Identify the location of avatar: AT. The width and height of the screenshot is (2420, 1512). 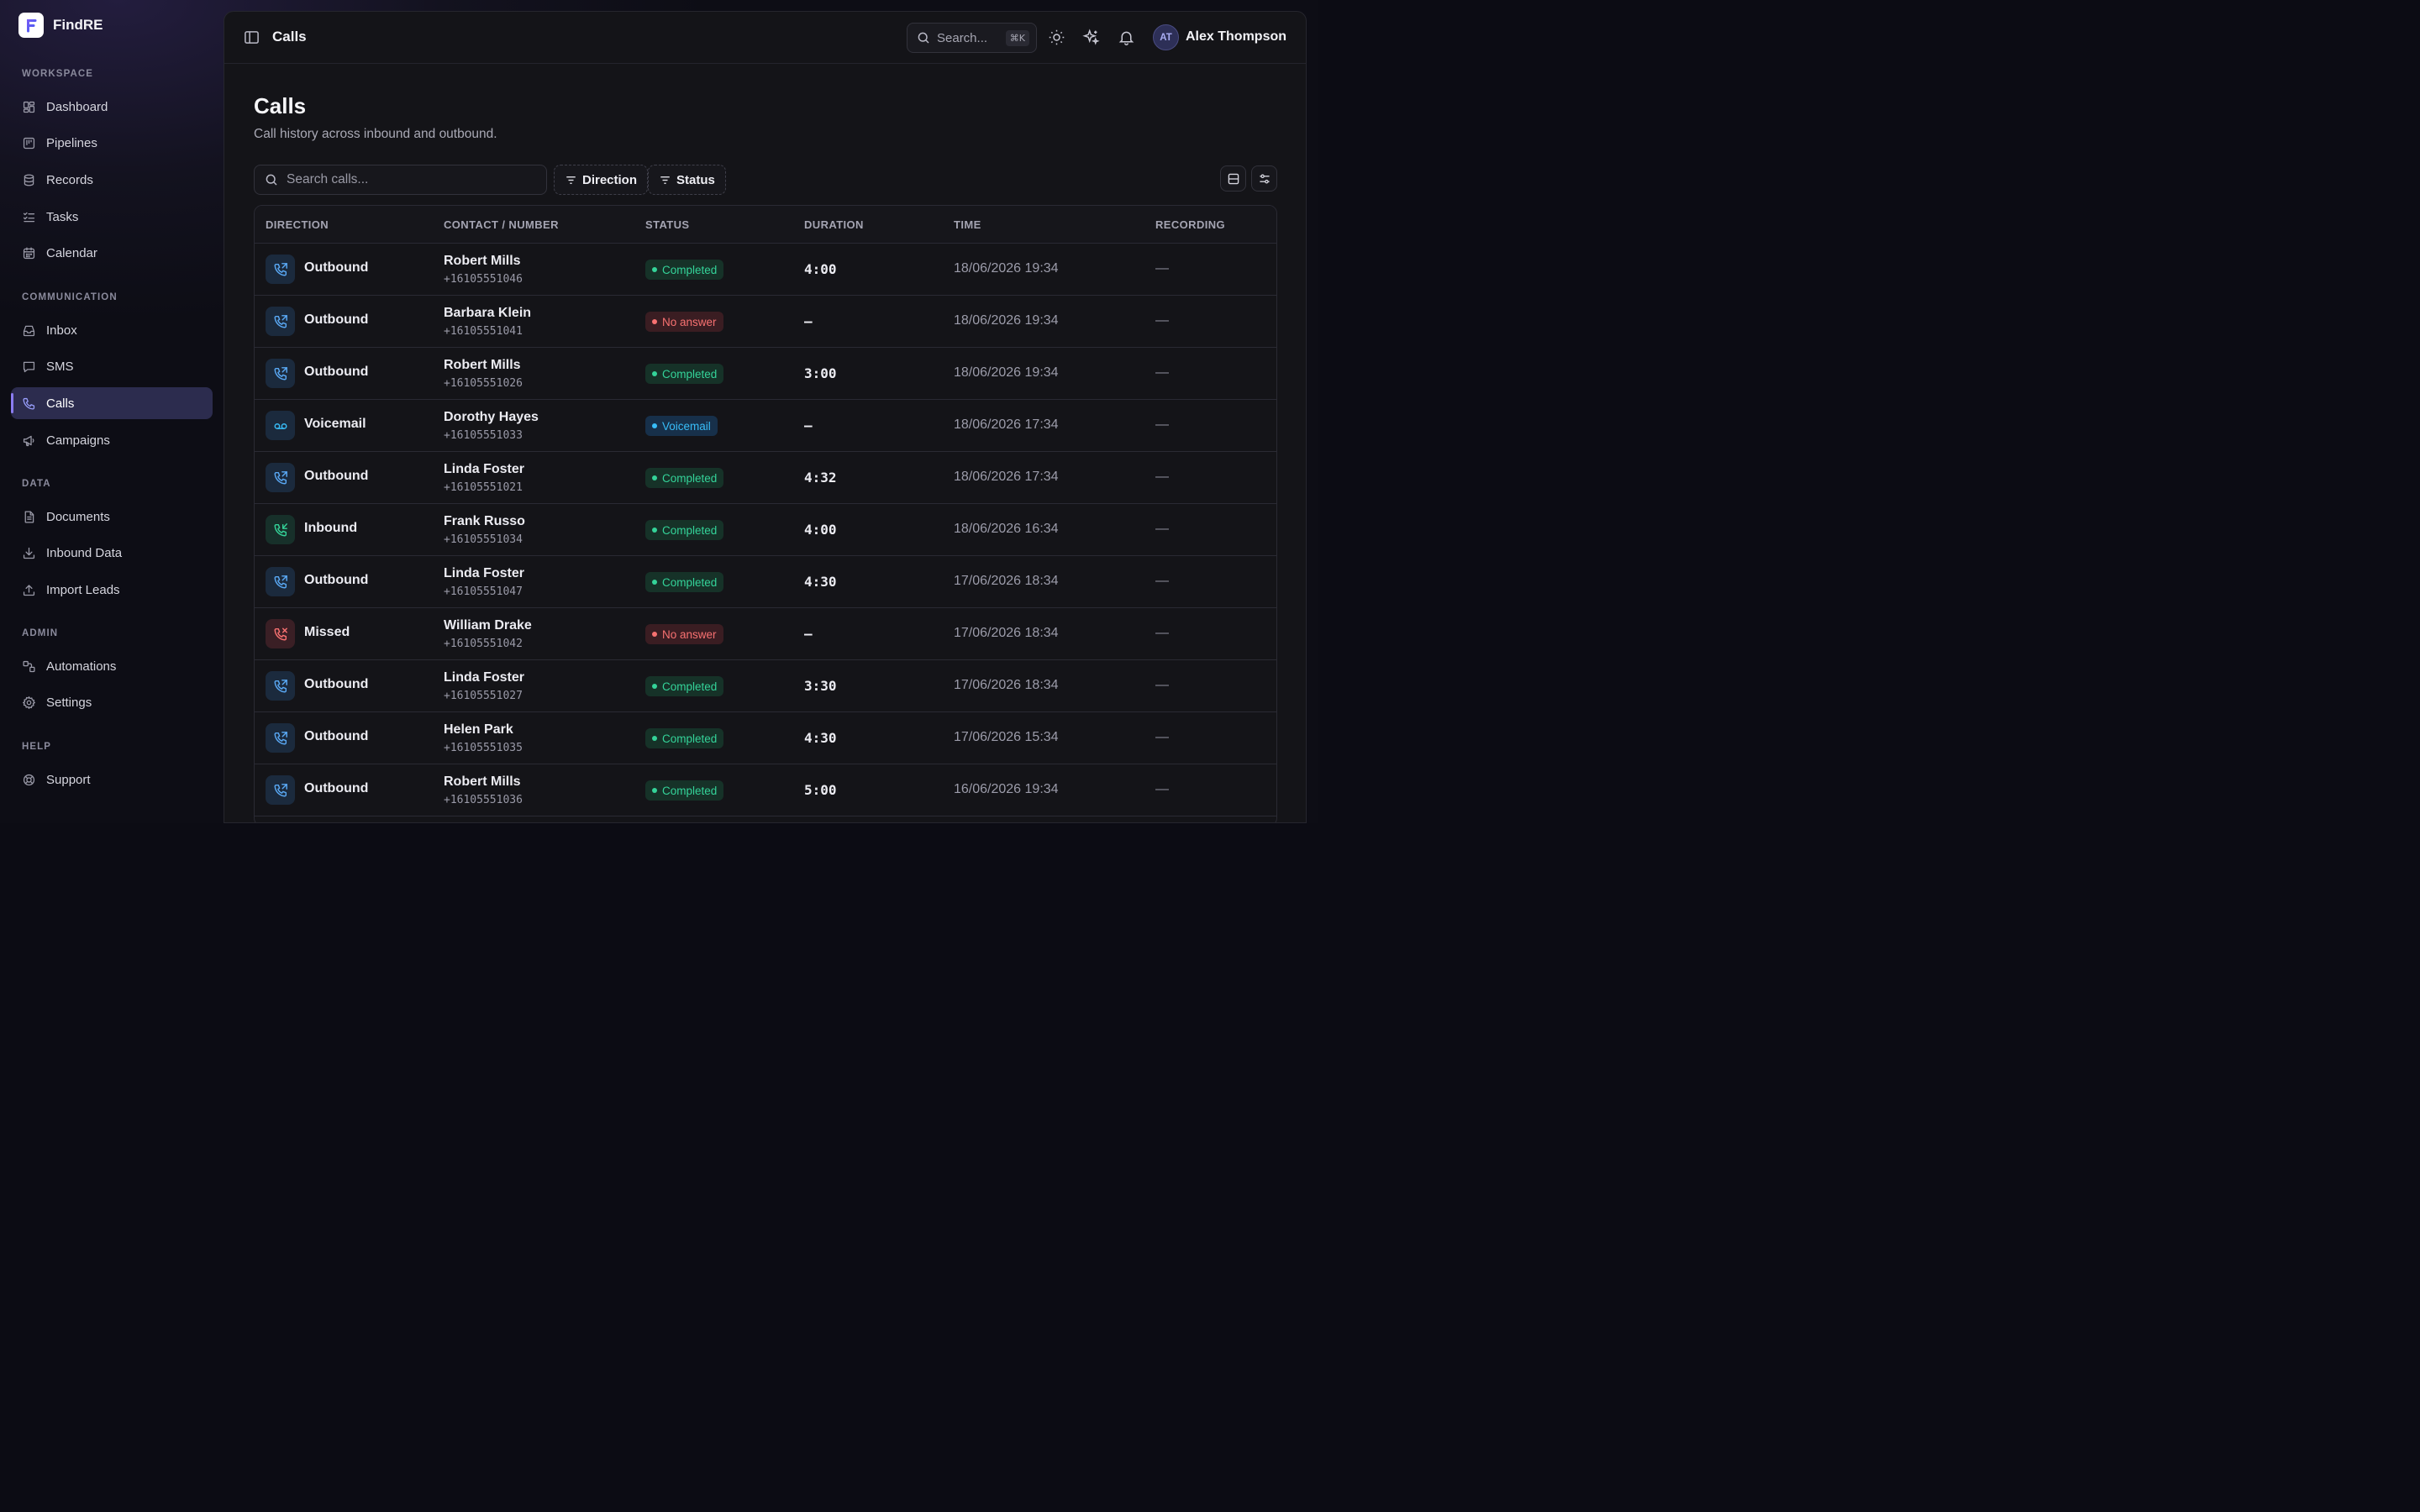
(1166, 37).